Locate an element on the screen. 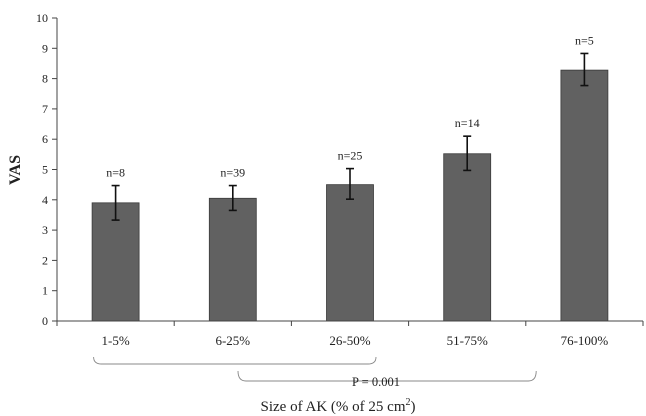  sample-size-label: n=25 is located at coordinates (350, 156).